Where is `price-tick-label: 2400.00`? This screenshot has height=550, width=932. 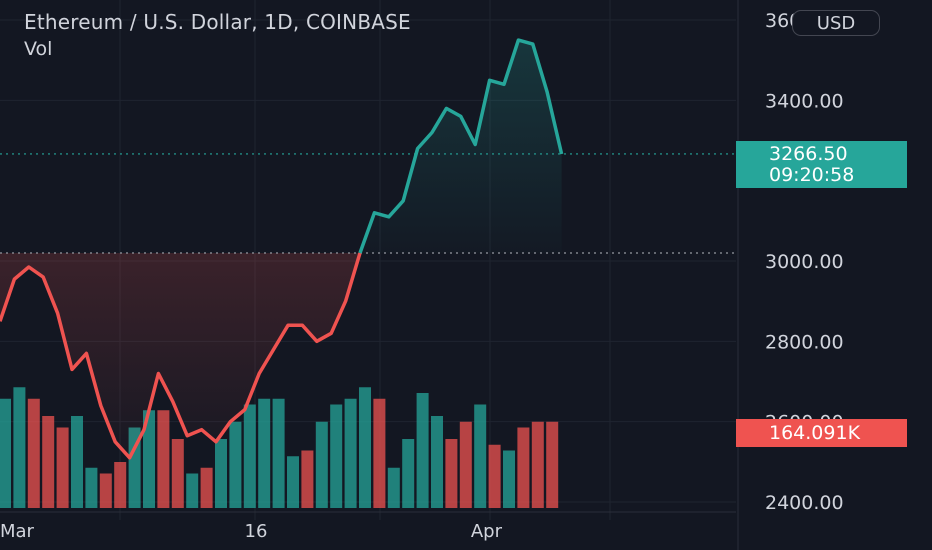 price-tick-label: 2400.00 is located at coordinates (804, 503).